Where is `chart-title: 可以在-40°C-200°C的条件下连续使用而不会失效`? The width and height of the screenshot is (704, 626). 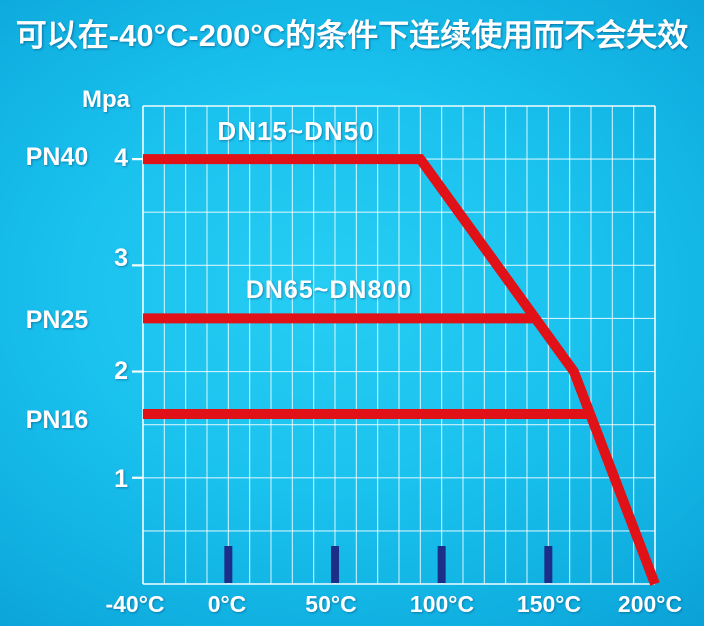 chart-title: 可以在-40°C-200°C的条件下连续使用而不会失效 is located at coordinates (352, 35).